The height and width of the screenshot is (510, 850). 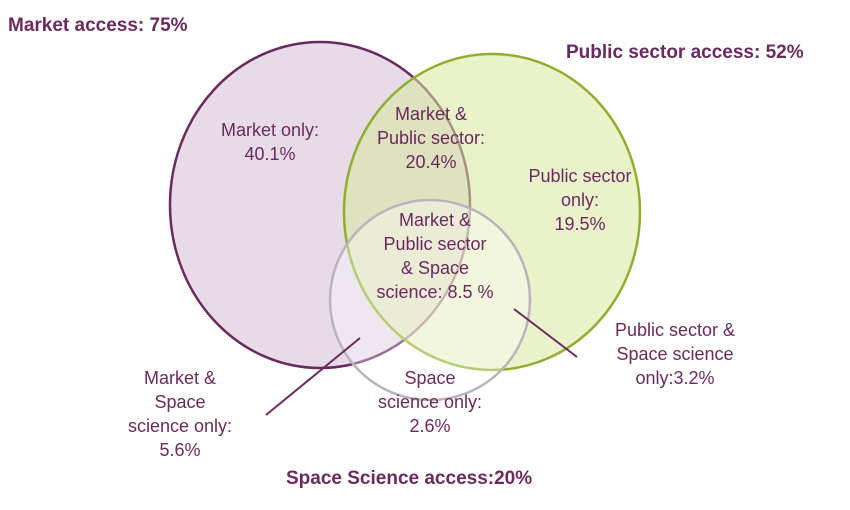 What do you see at coordinates (430, 426) in the screenshot?
I see `space-only-line-3: 2.6%` at bounding box center [430, 426].